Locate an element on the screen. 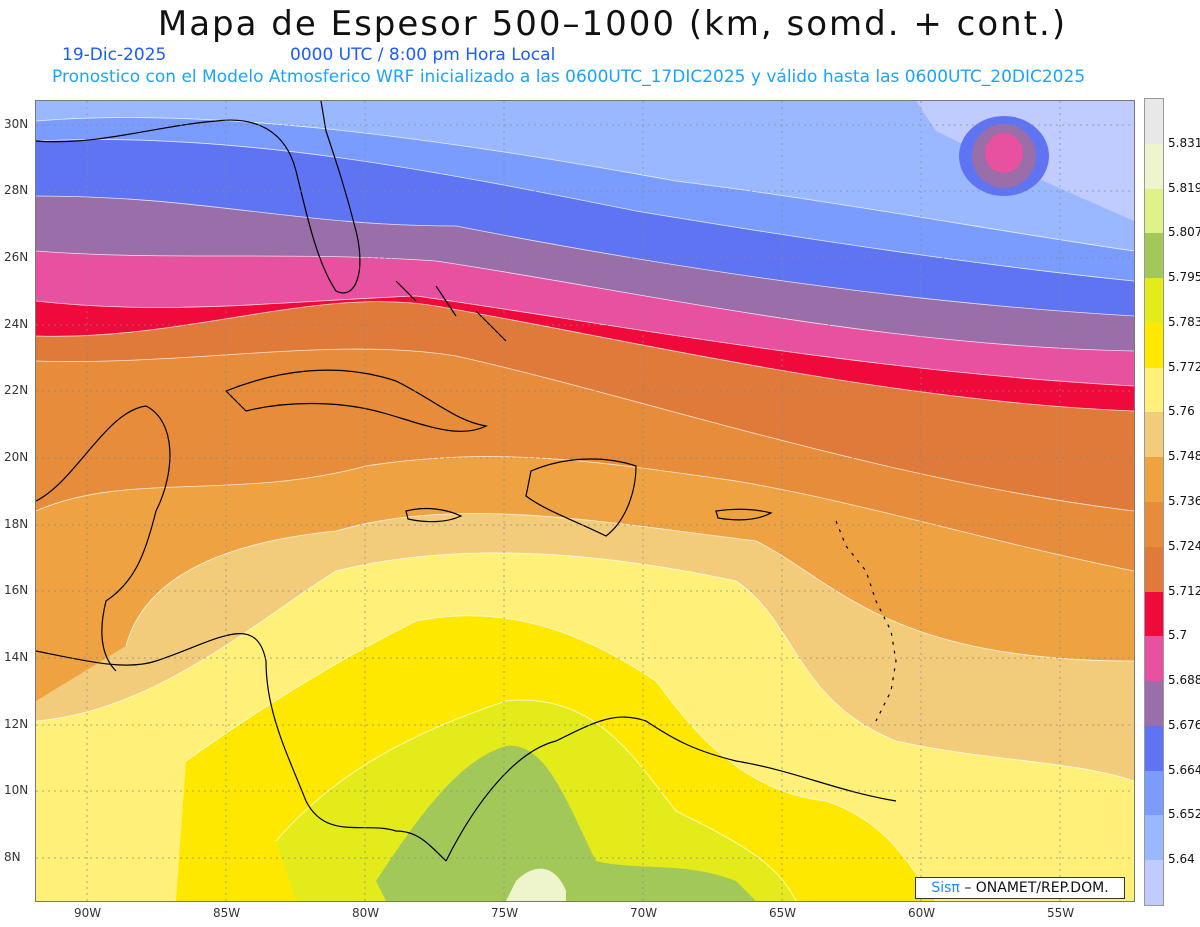  credit-box: Sisπ – ONAMET/REP.DOM. is located at coordinates (1020, 888).